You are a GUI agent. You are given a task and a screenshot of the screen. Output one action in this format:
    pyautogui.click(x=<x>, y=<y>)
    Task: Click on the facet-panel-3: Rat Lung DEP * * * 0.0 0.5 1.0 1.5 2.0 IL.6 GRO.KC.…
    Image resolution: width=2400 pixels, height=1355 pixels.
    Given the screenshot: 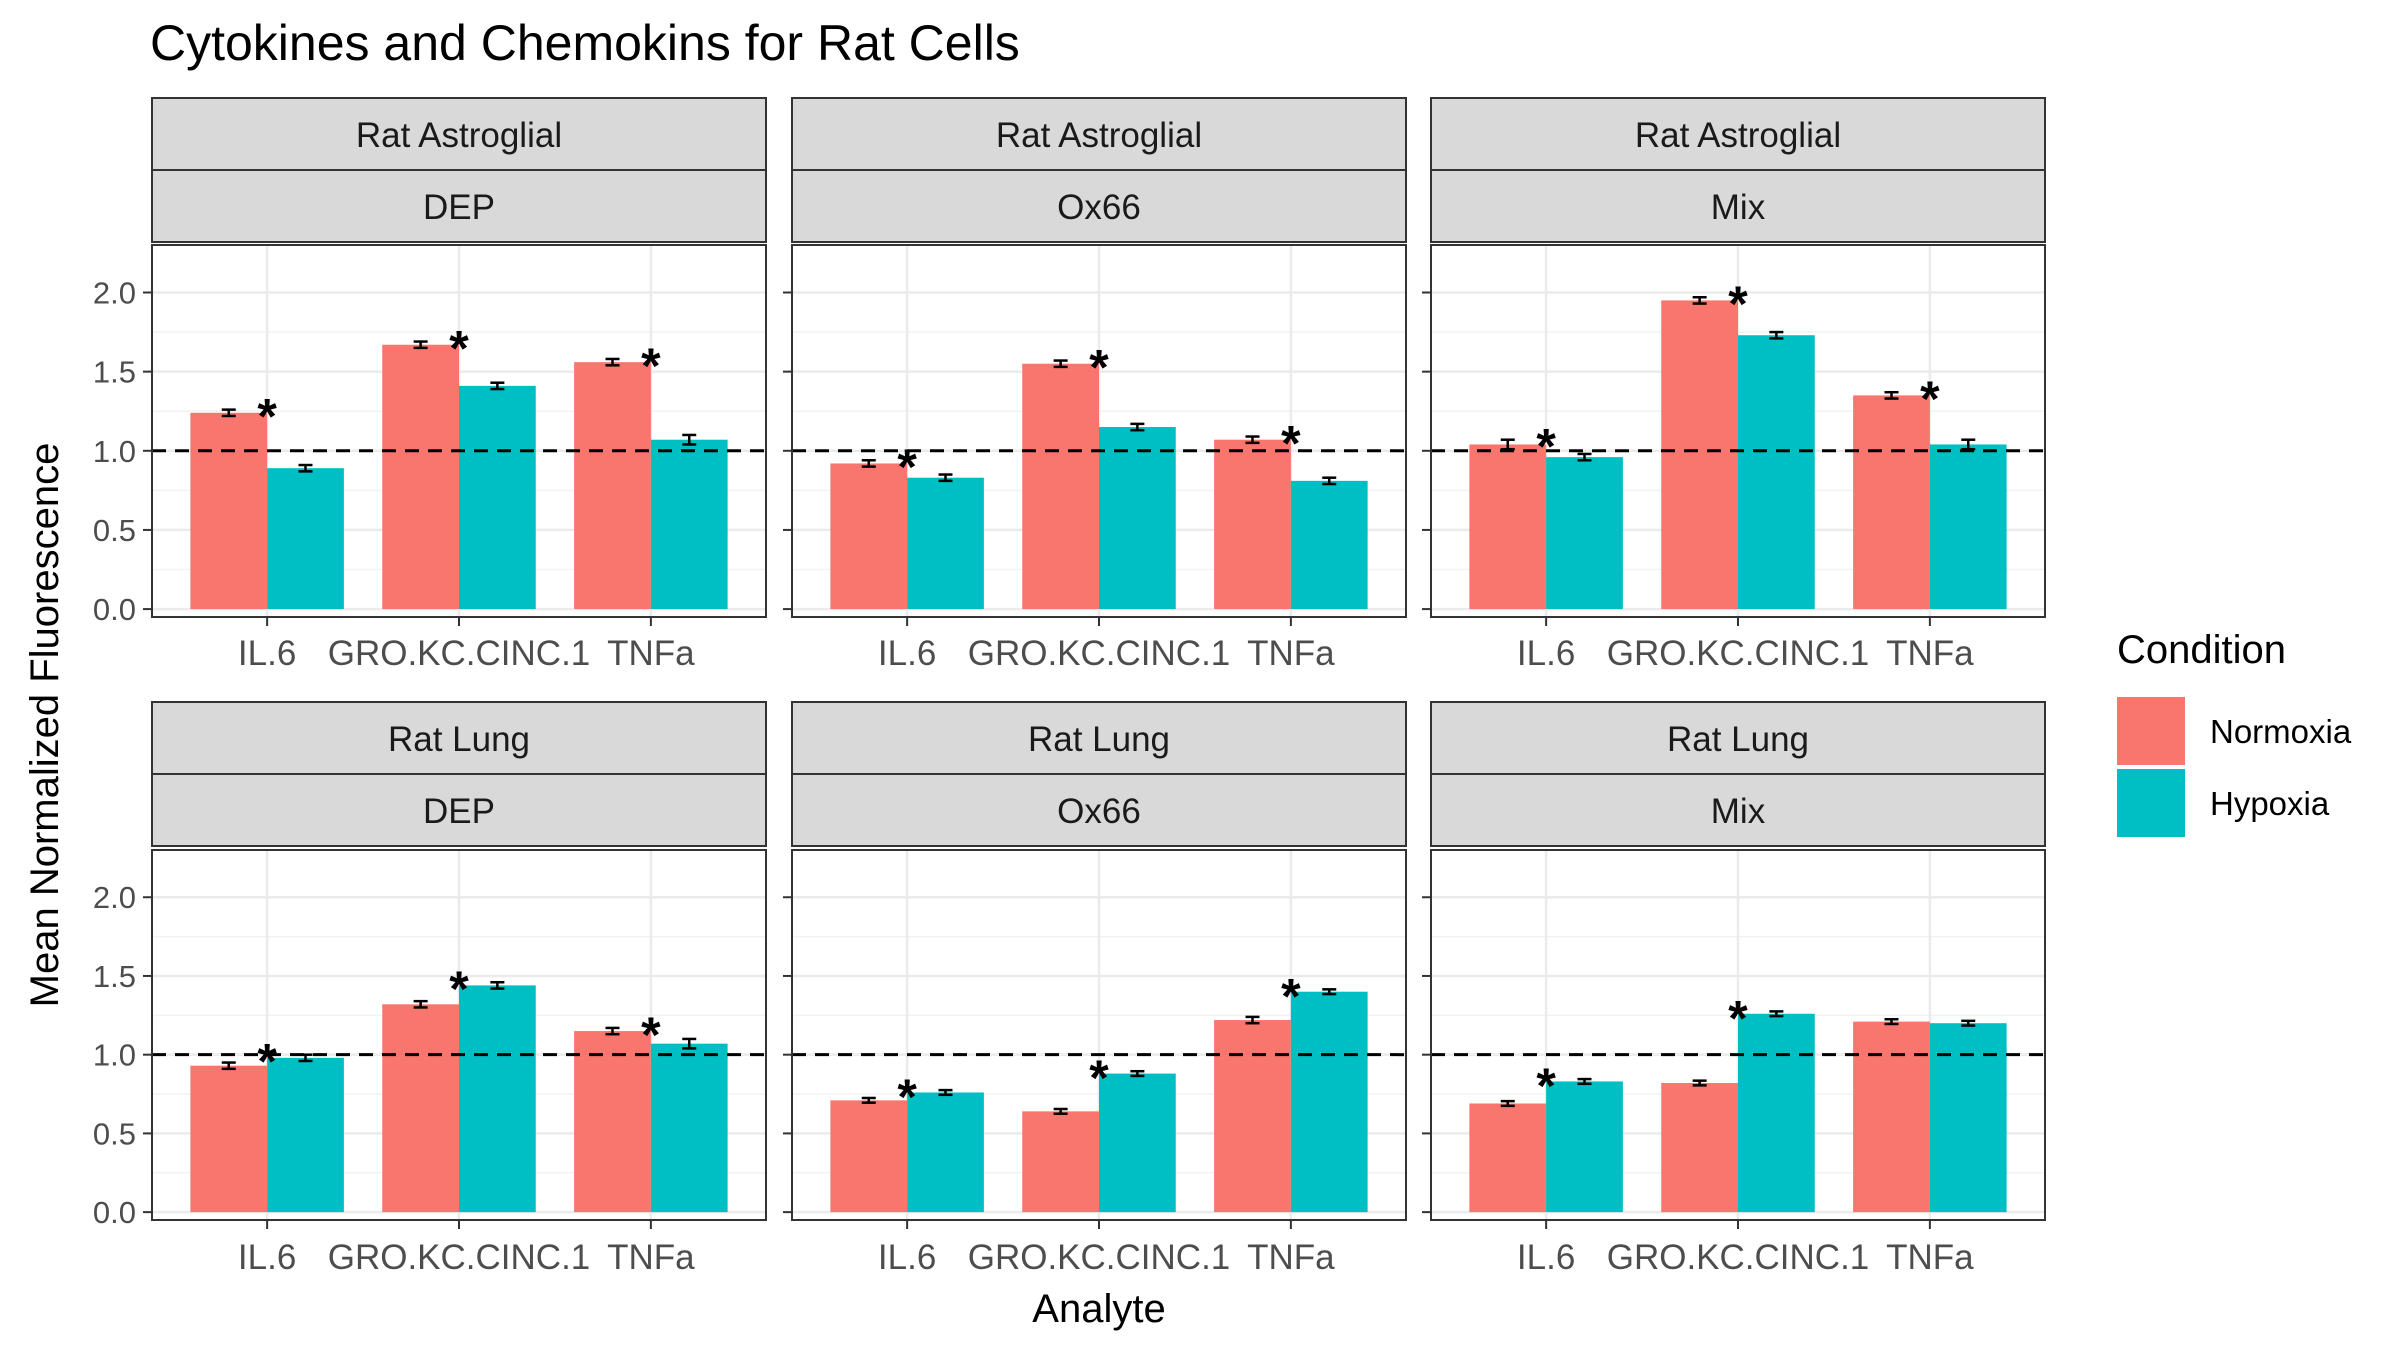 What is the action you would take?
    pyautogui.click(x=430, y=989)
    